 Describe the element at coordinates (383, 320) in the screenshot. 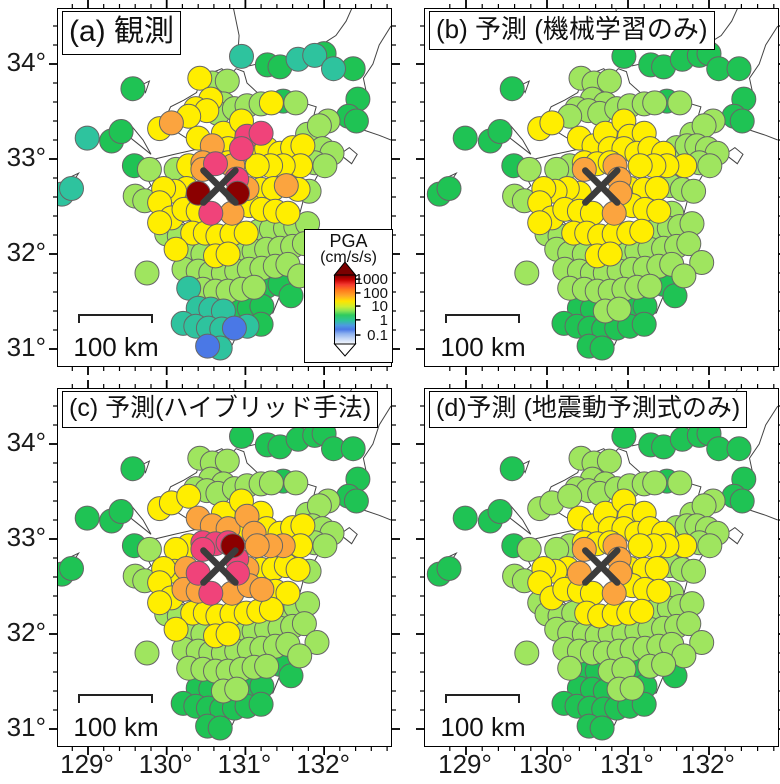

I see `colorbar-tick-label: 1` at that location.